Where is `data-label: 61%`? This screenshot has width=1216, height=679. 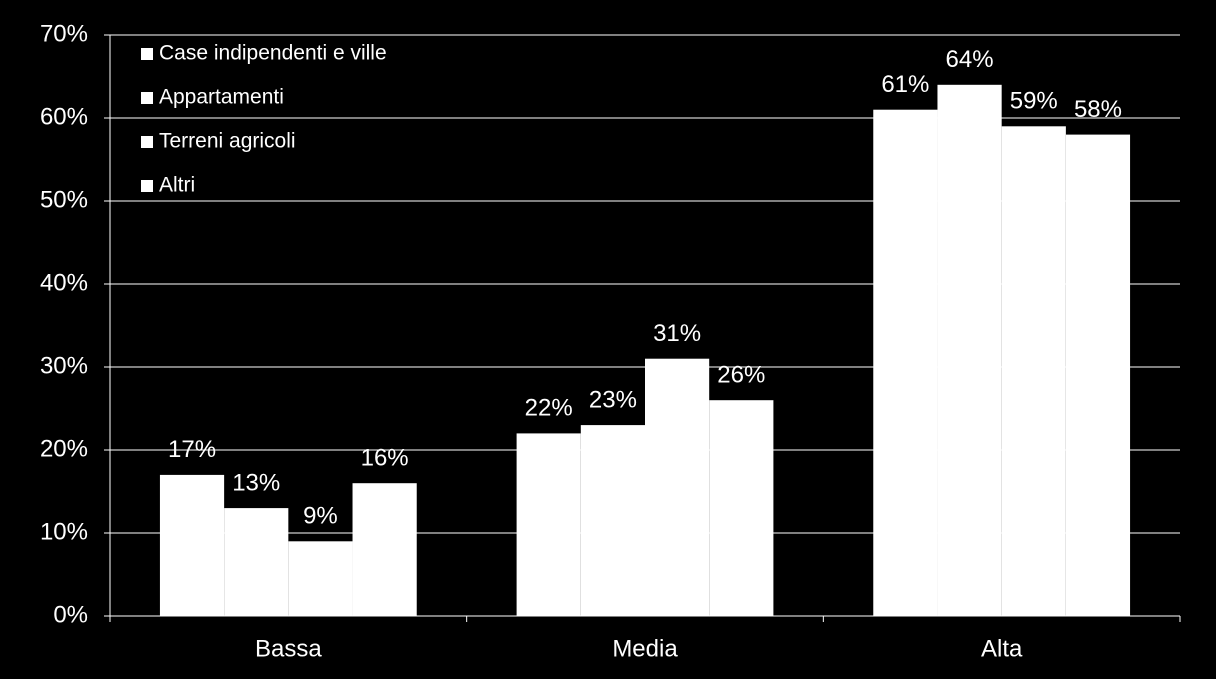 data-label: 61% is located at coordinates (905, 84).